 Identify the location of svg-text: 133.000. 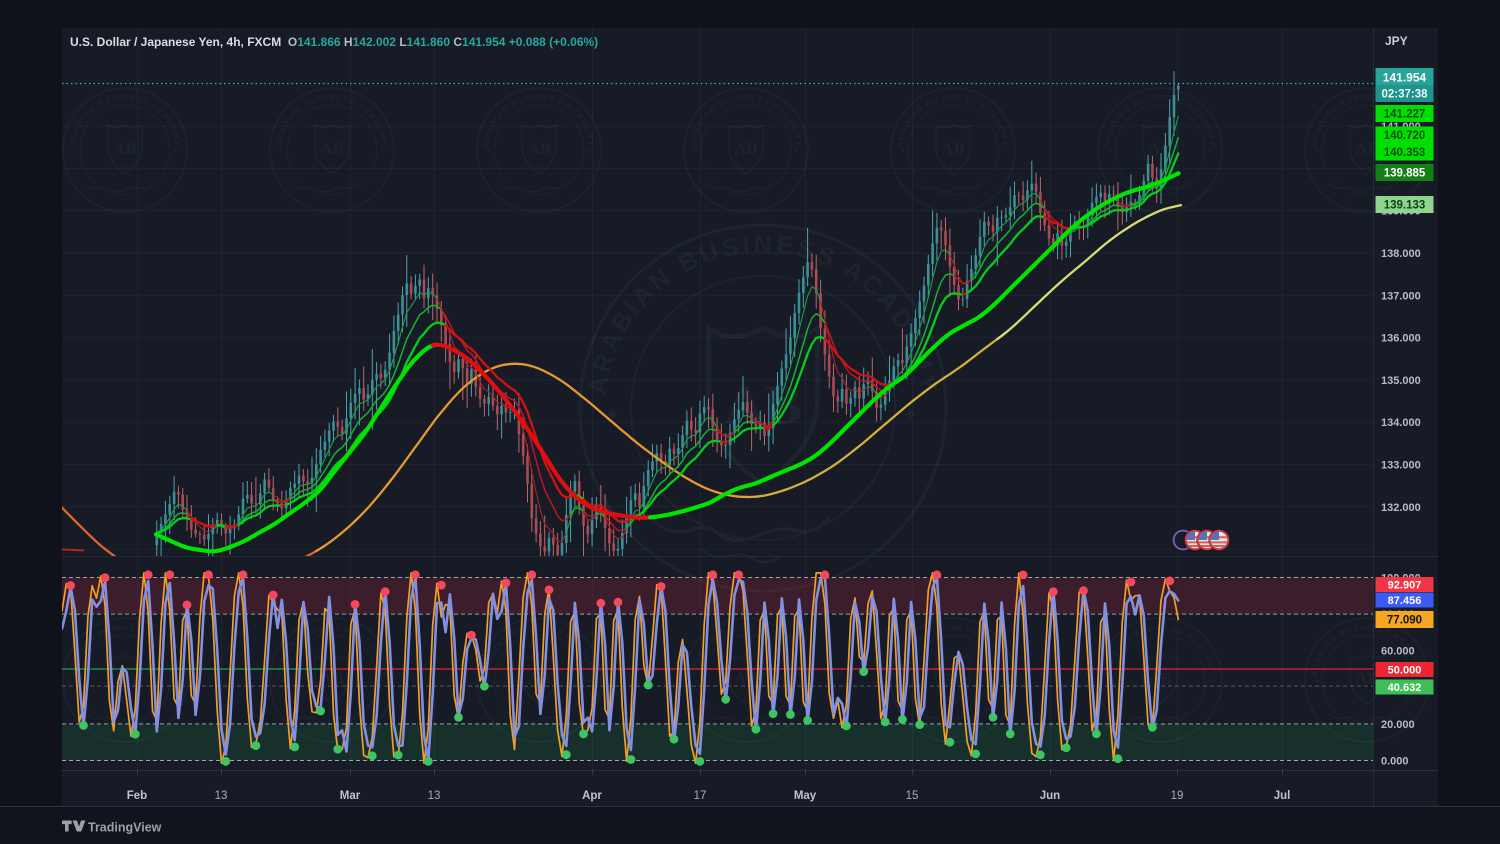
(1401, 466).